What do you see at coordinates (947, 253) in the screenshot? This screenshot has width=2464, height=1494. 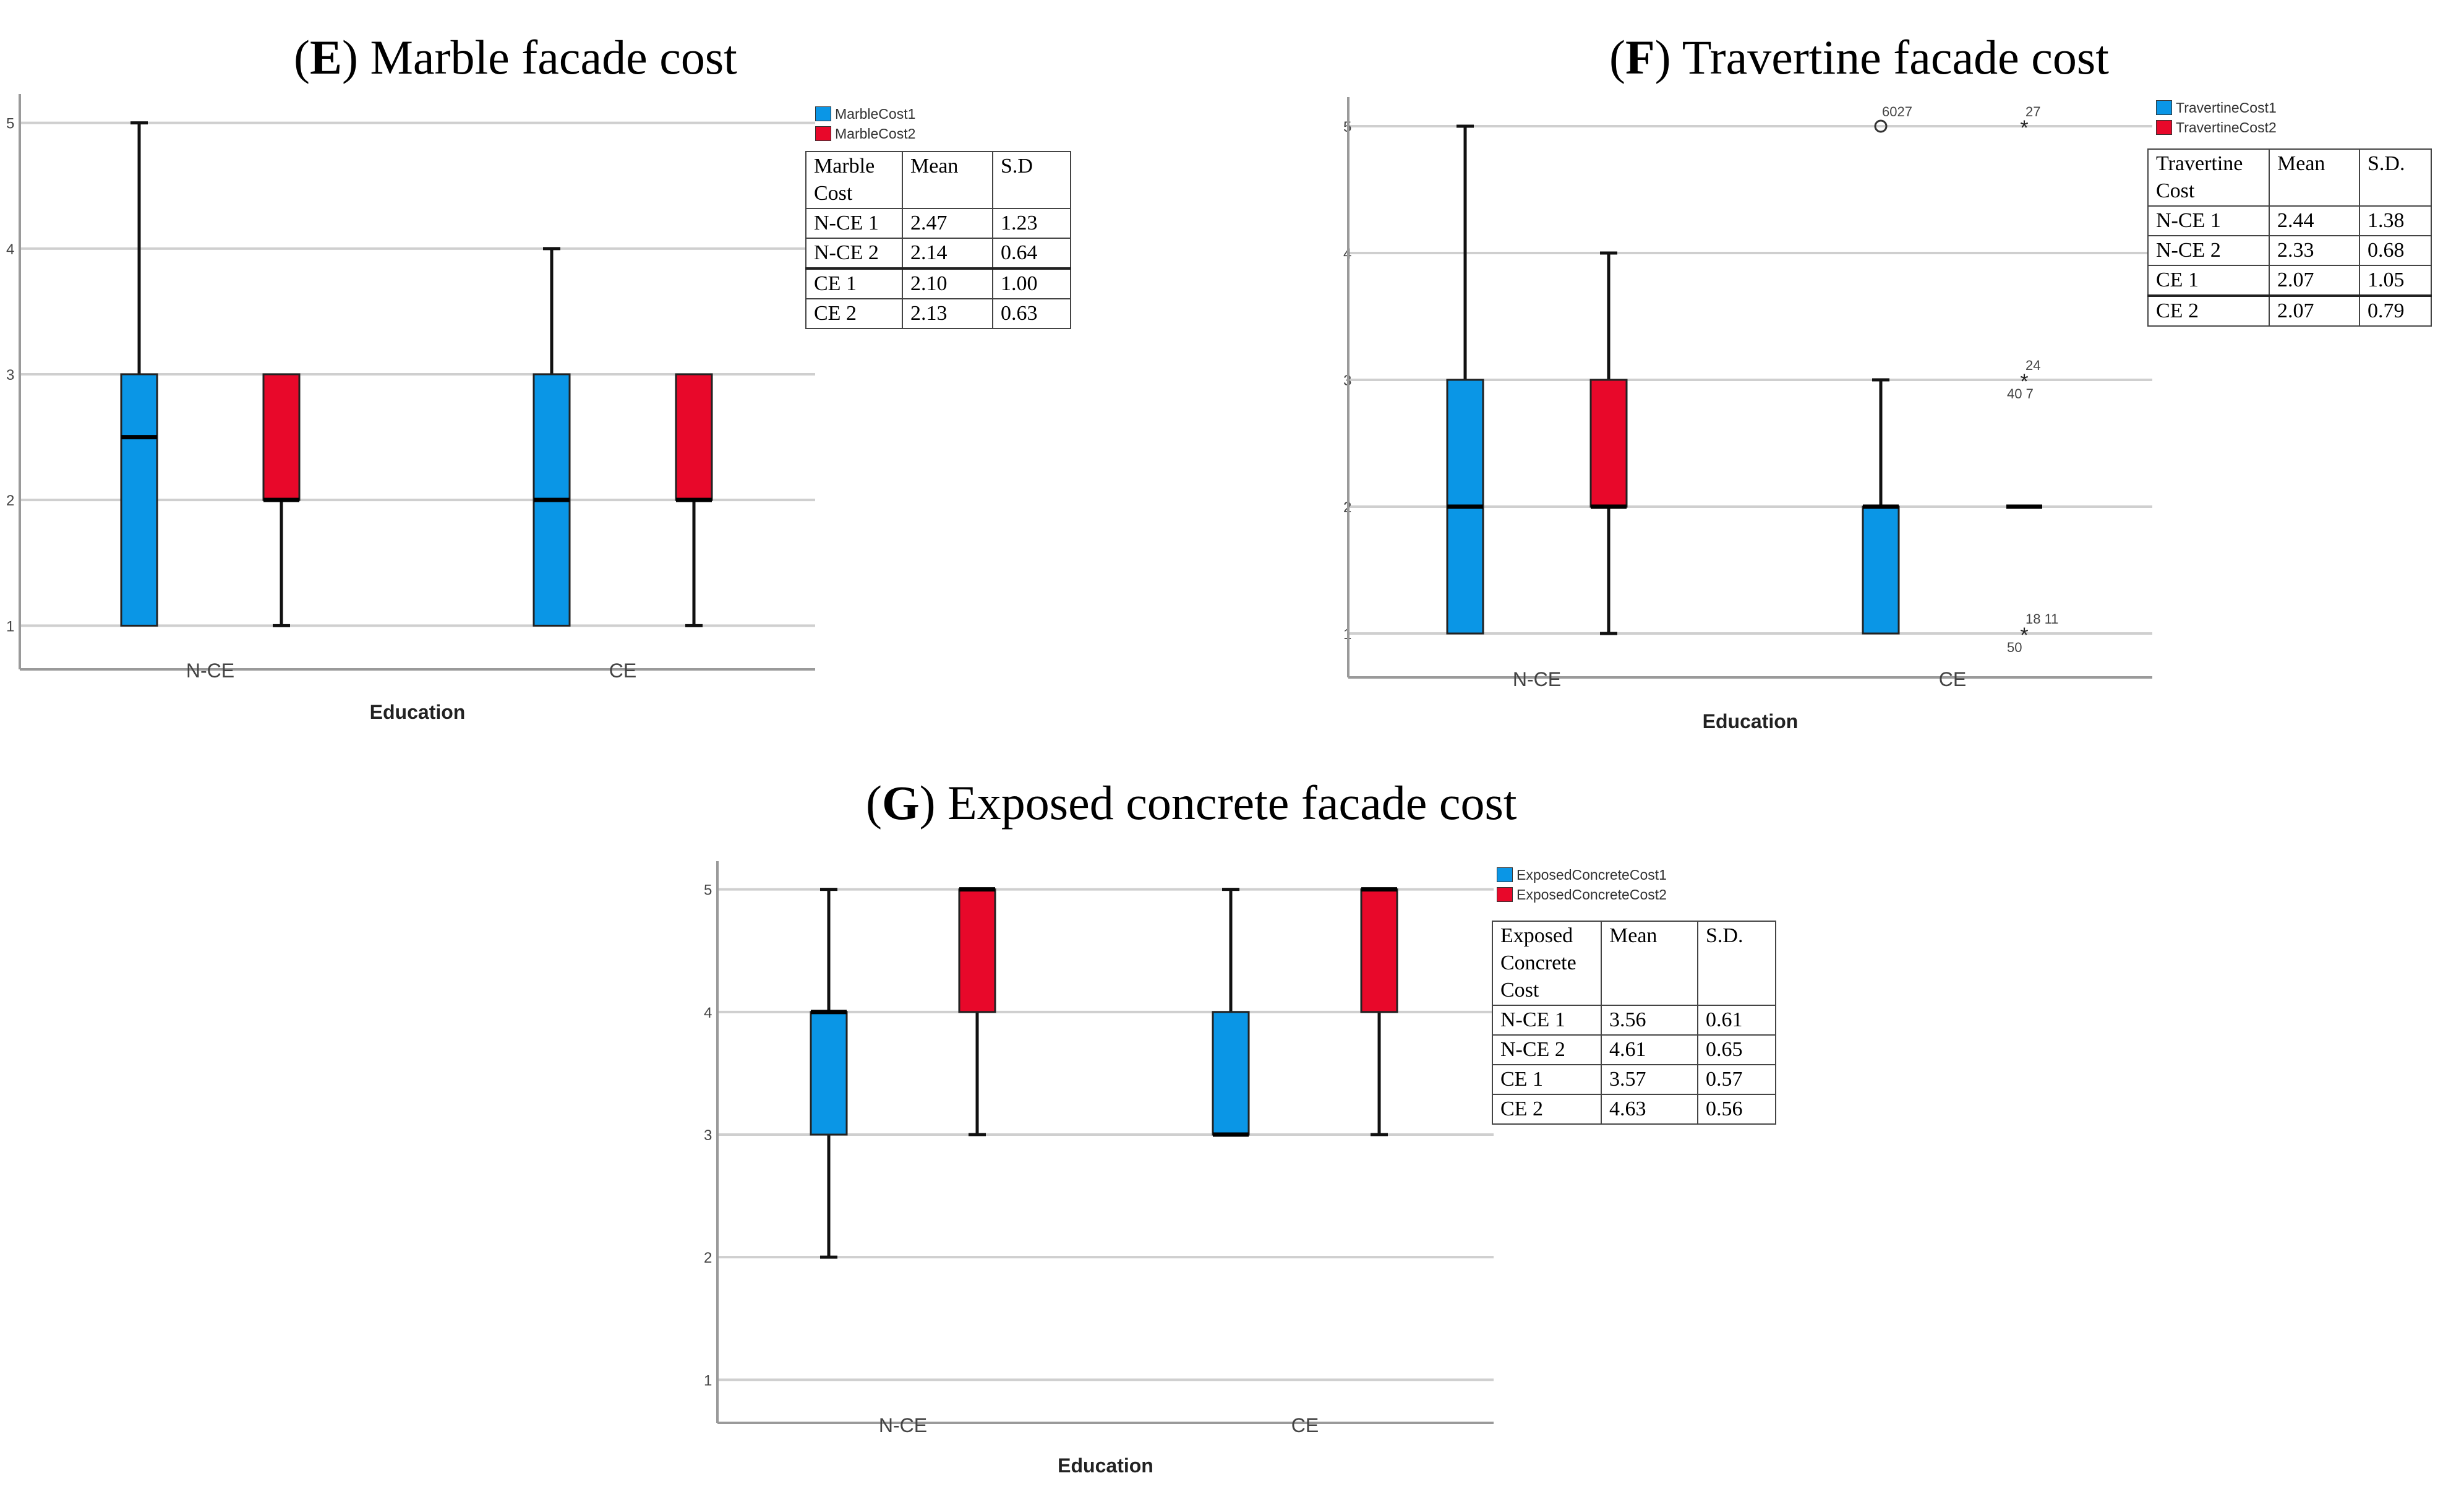 I see `stats-cell: 2.14` at bounding box center [947, 253].